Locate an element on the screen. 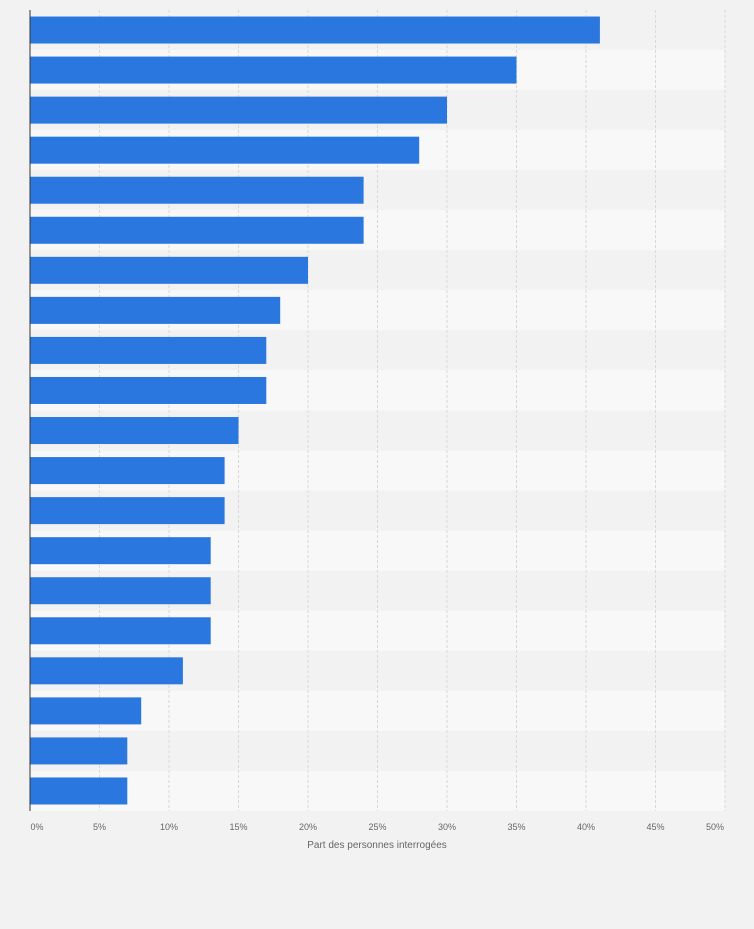 Image resolution: width=754 pixels, height=929 pixels. x-tick-label: 45% is located at coordinates (655, 827).